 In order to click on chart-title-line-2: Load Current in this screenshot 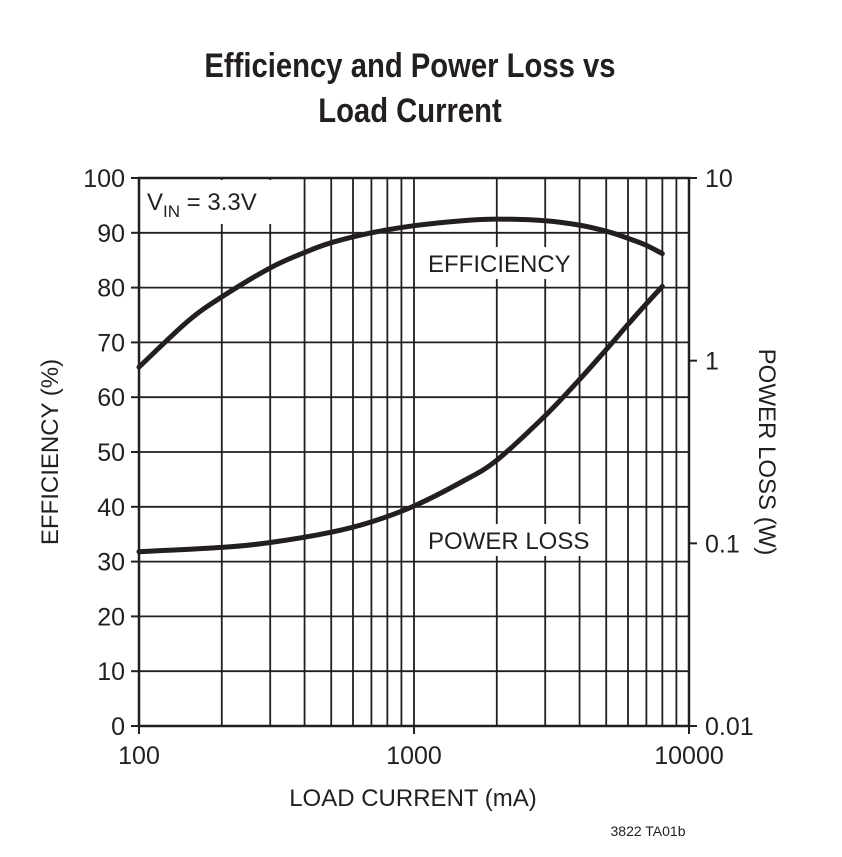, I will do `click(410, 111)`.